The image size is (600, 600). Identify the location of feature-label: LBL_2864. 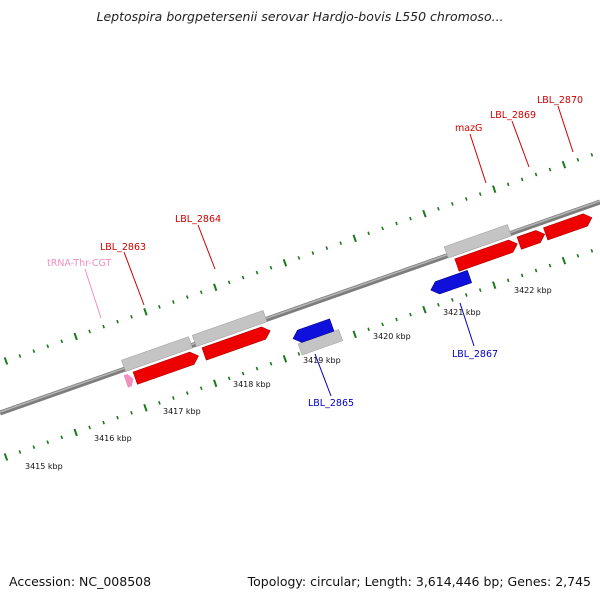
(198, 219).